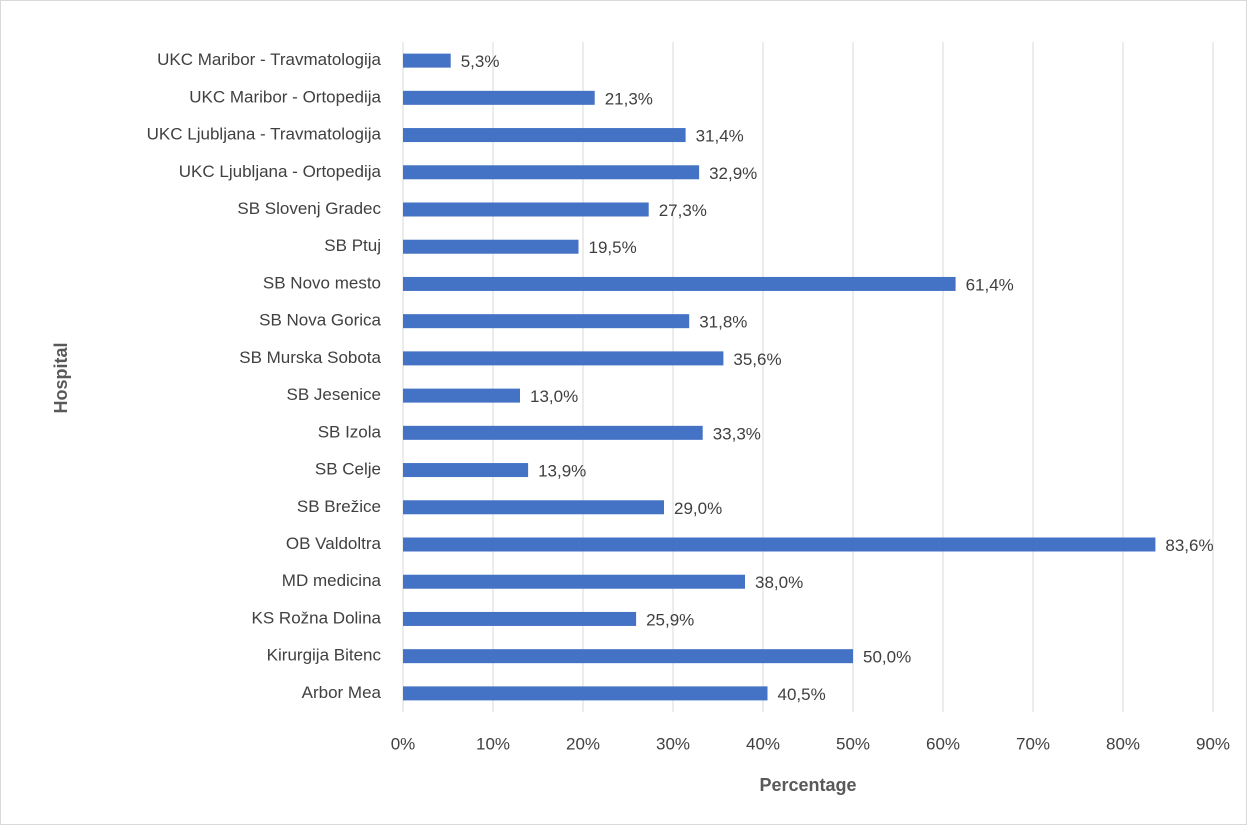 The image size is (1247, 825). I want to click on y-tick-label: SB Brežice, so click(339, 506).